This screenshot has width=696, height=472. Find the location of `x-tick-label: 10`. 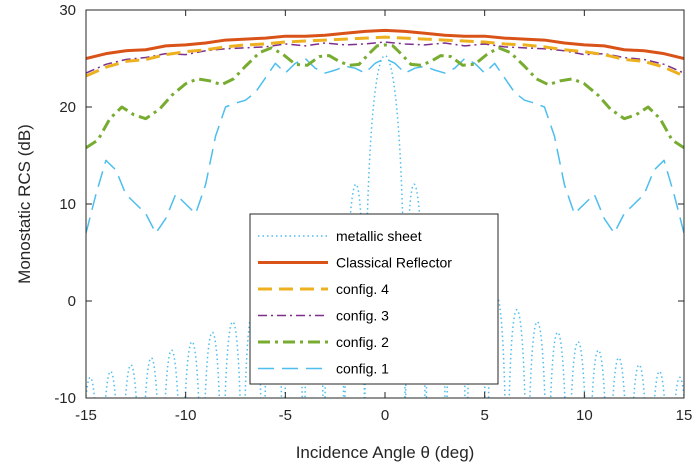

x-tick-label: 10 is located at coordinates (584, 415).